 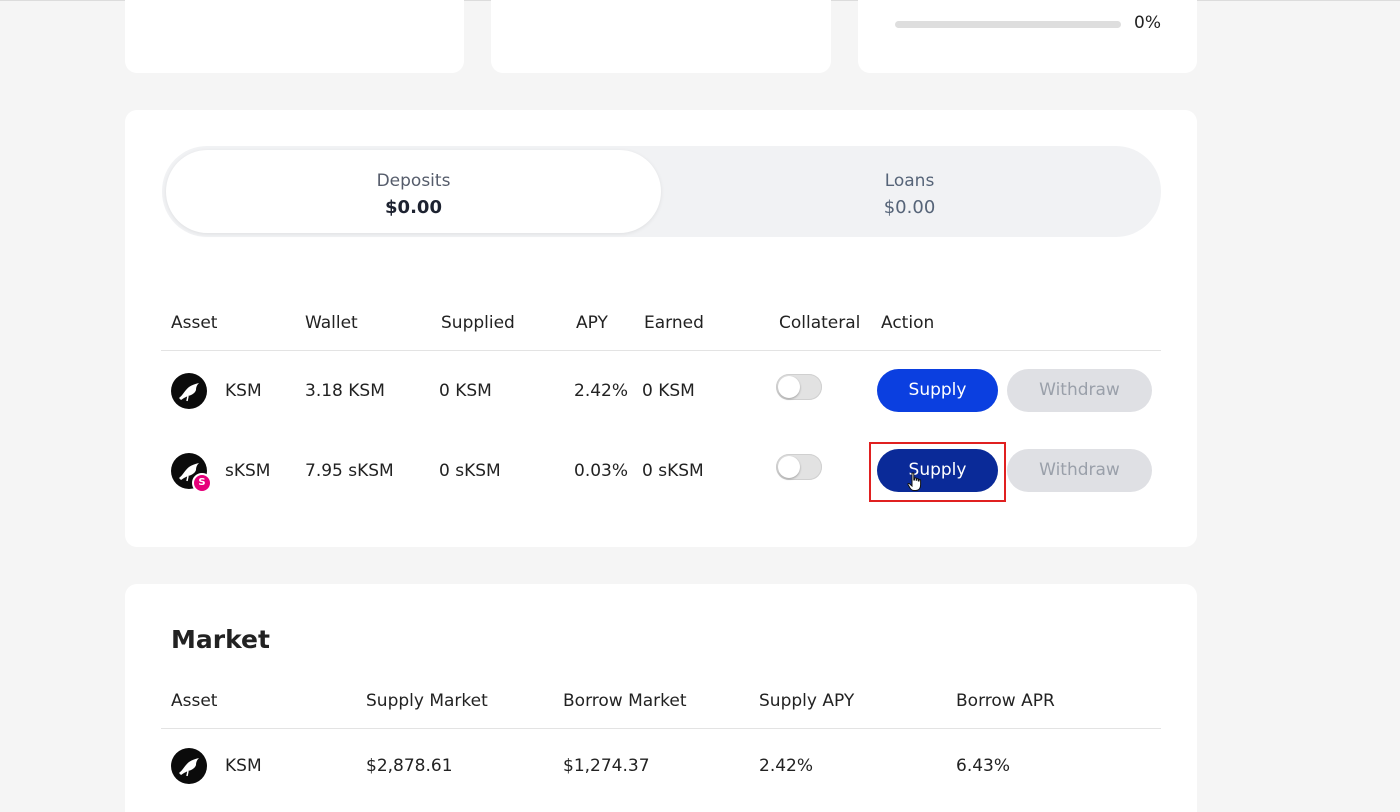 What do you see at coordinates (470, 471) in the screenshot?
I see `supplied-amount: 0 sKSM` at bounding box center [470, 471].